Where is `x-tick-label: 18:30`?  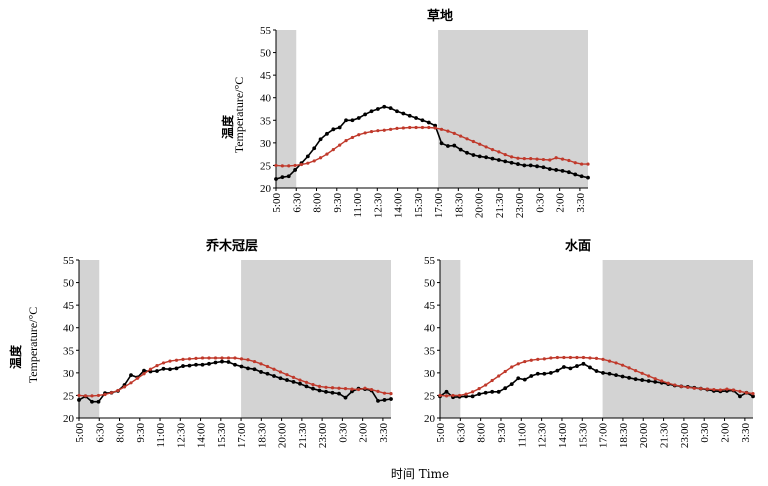 x-tick-label: 18:30 is located at coordinates (262, 436).